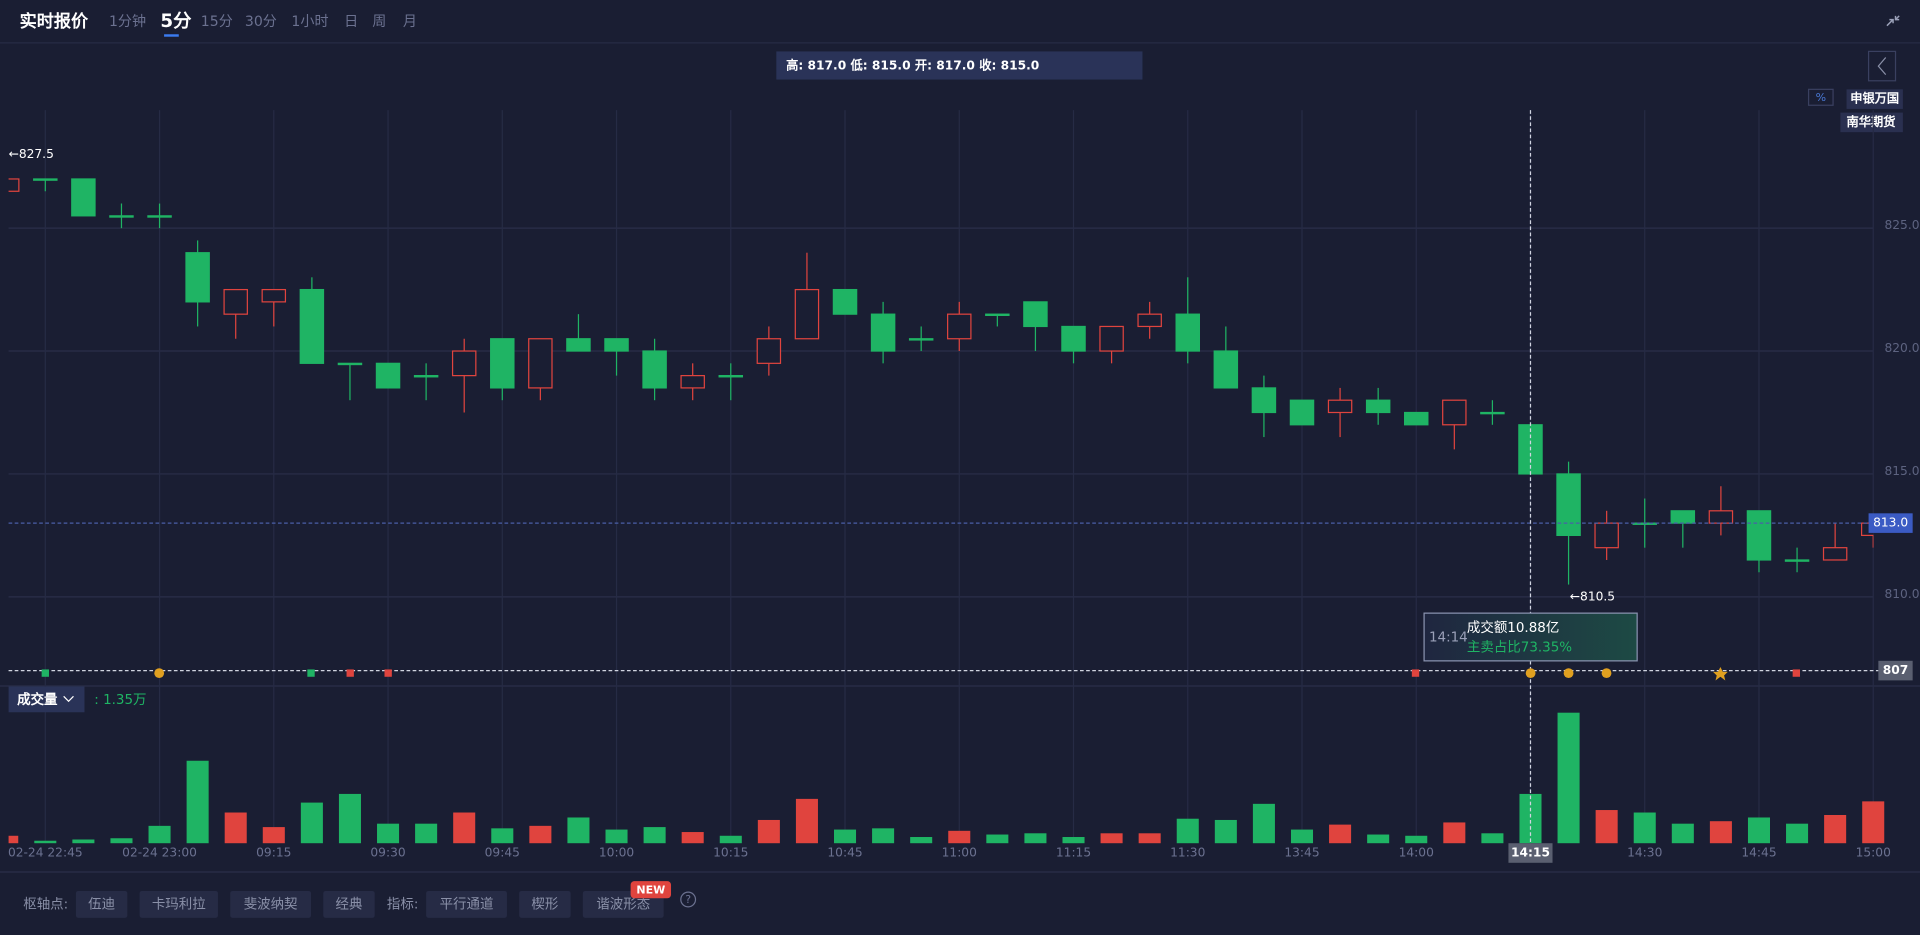  What do you see at coordinates (37, 699) in the screenshot?
I see `volume-name: 成交量` at bounding box center [37, 699].